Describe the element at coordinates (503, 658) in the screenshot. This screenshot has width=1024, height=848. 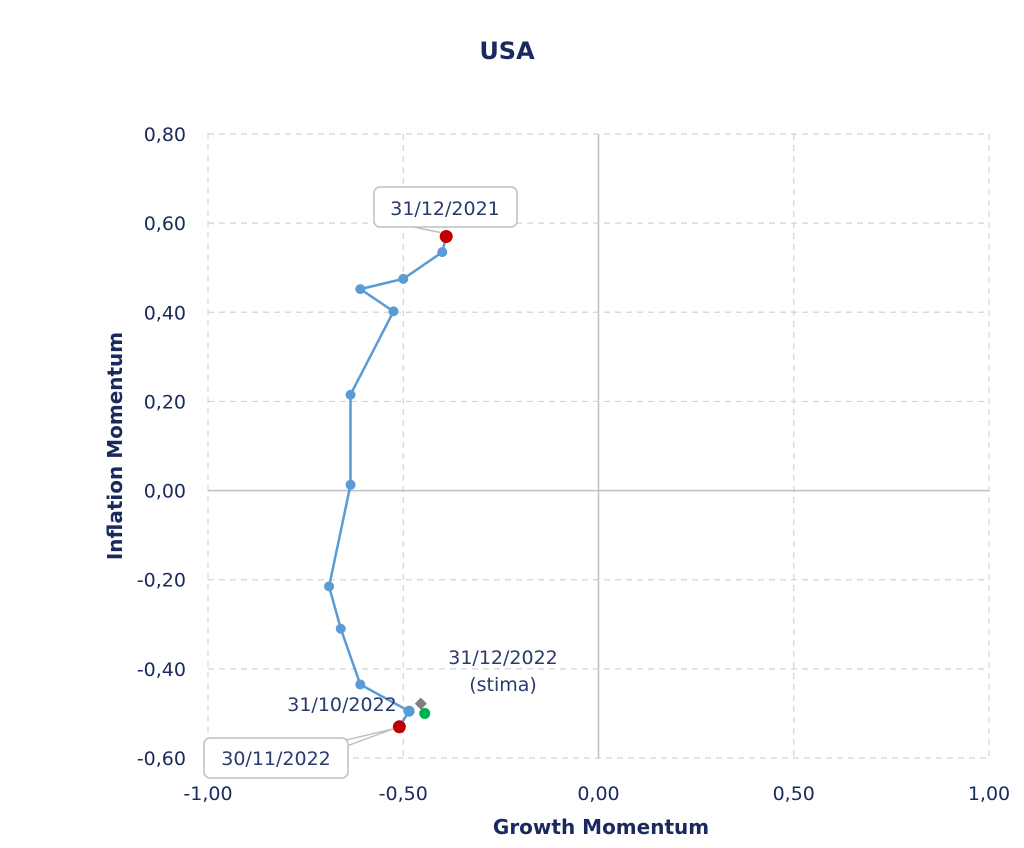
I see `estimate-label-line: 31/12/2022` at that location.